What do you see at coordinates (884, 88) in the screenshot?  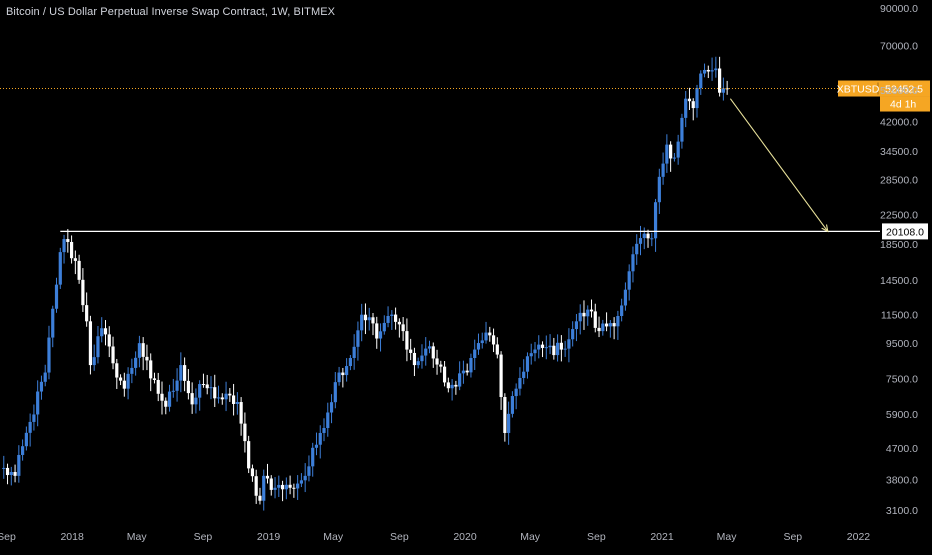 I see `price-tag-bg` at bounding box center [884, 88].